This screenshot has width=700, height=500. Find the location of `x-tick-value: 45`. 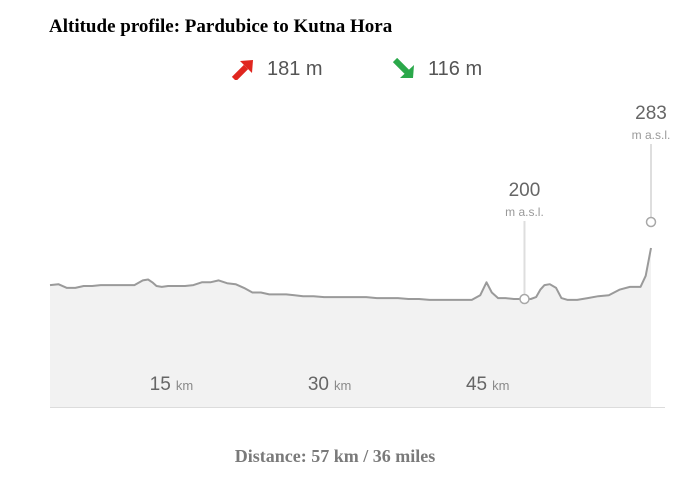

x-tick-value: 45 is located at coordinates (476, 384).